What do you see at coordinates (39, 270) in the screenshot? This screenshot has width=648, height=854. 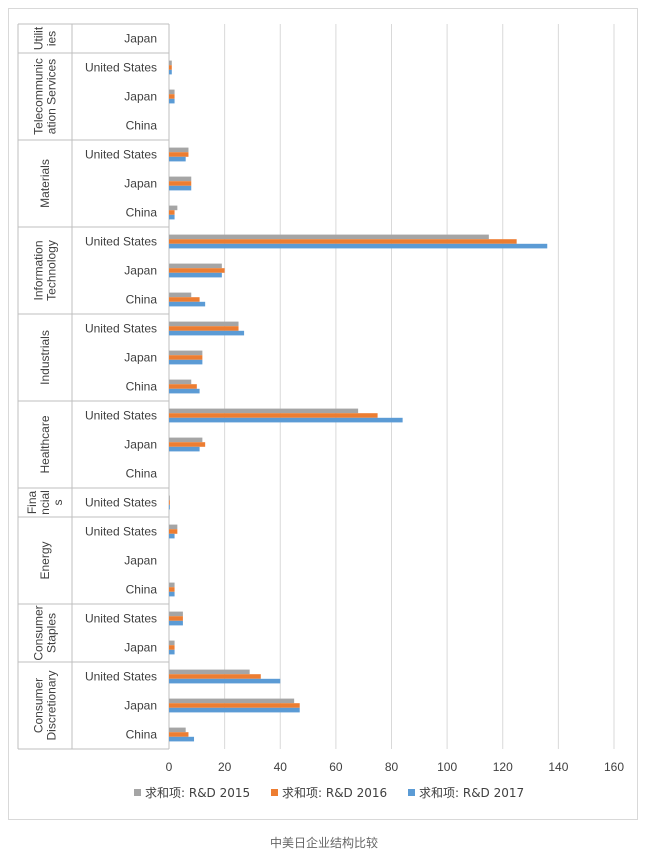 I see `sector-label-line: Information` at bounding box center [39, 270].